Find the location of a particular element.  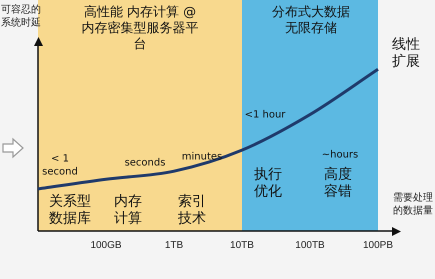

annotation: 索引技术 is located at coordinates (191, 210).